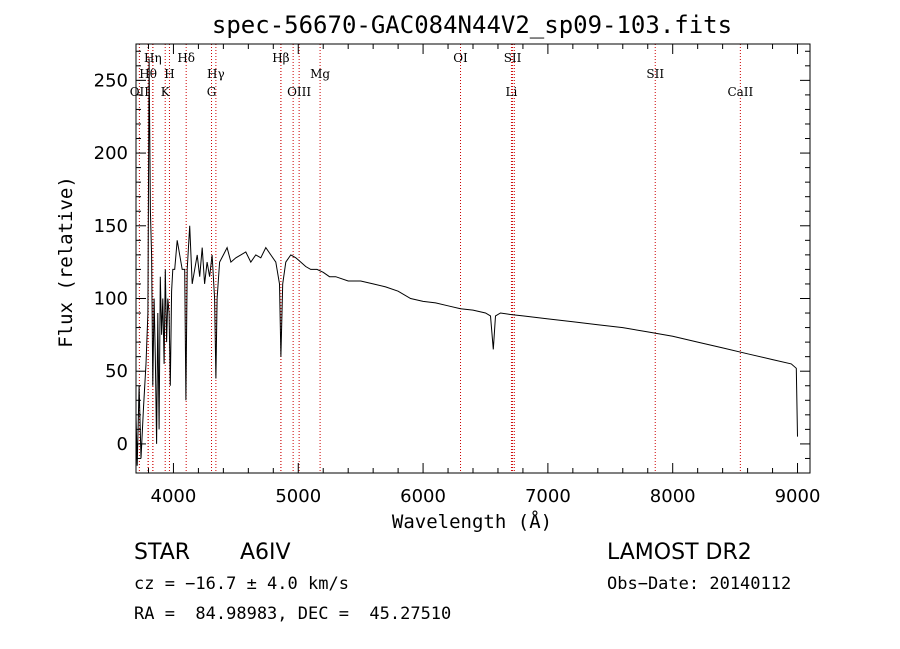 The height and width of the screenshot is (649, 900). What do you see at coordinates (148, 74) in the screenshot?
I see `marker-label: Hθ` at bounding box center [148, 74].